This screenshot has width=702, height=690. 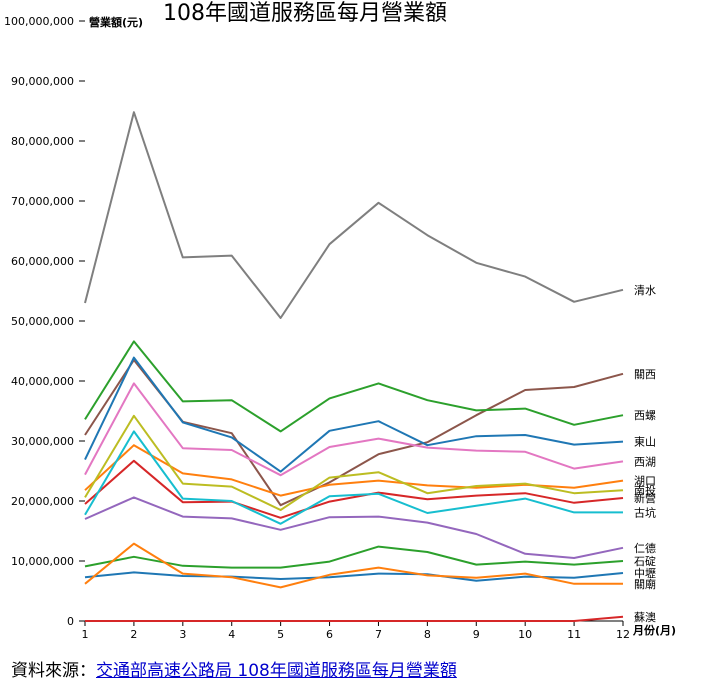 What do you see at coordinates (42, 561) in the screenshot?
I see `y-tick-label: 10,000,000` at bounding box center [42, 561].